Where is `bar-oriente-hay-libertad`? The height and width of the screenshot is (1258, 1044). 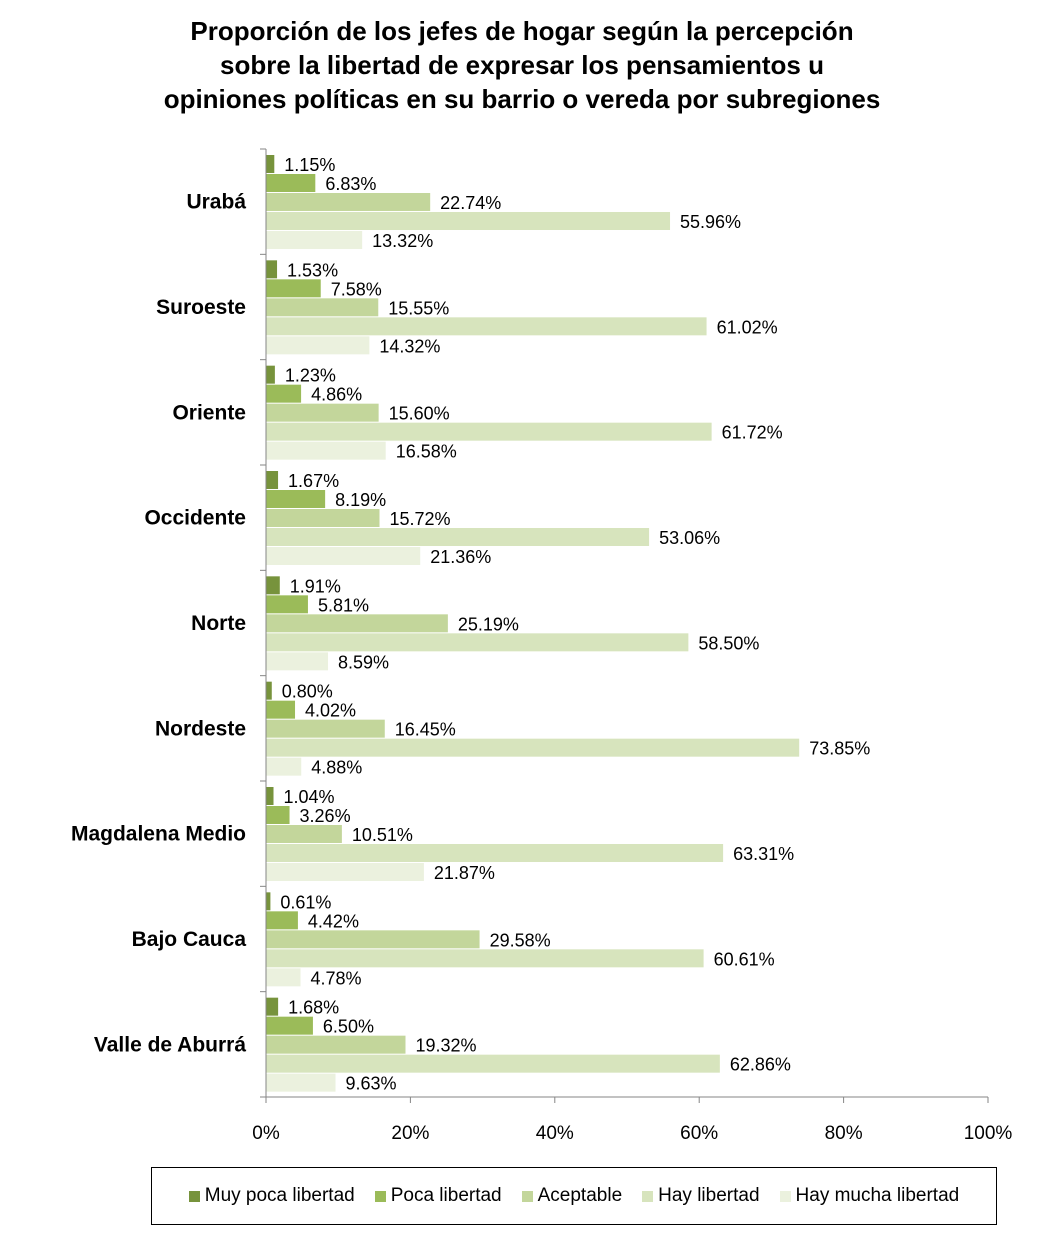 bar-oriente-hay-libertad is located at coordinates (489, 431).